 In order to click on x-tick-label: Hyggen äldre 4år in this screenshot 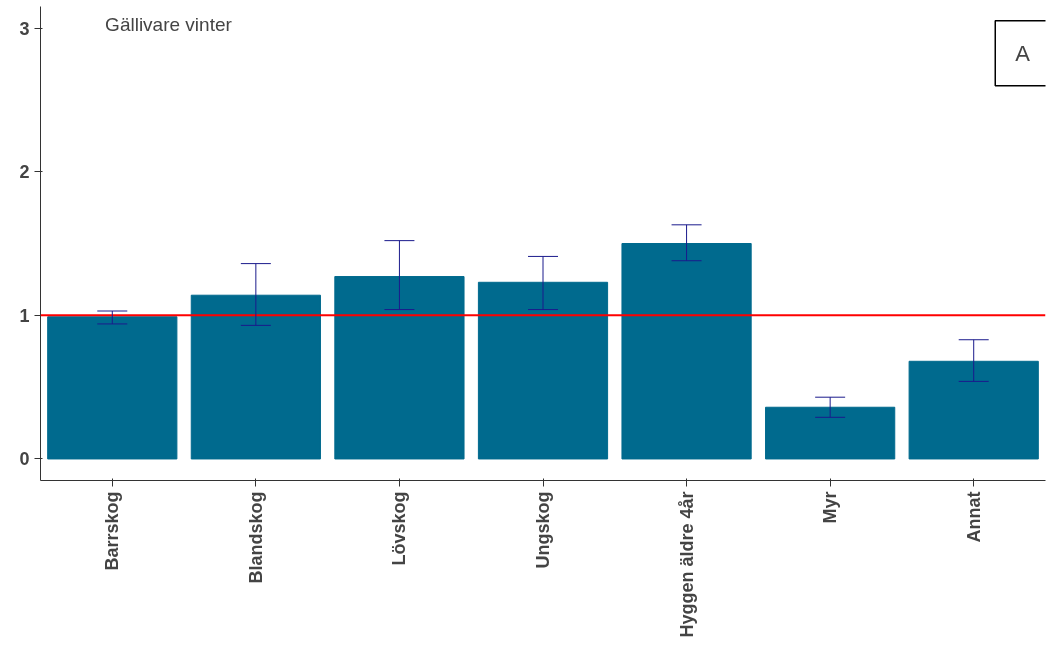, I will do `click(686, 564)`.